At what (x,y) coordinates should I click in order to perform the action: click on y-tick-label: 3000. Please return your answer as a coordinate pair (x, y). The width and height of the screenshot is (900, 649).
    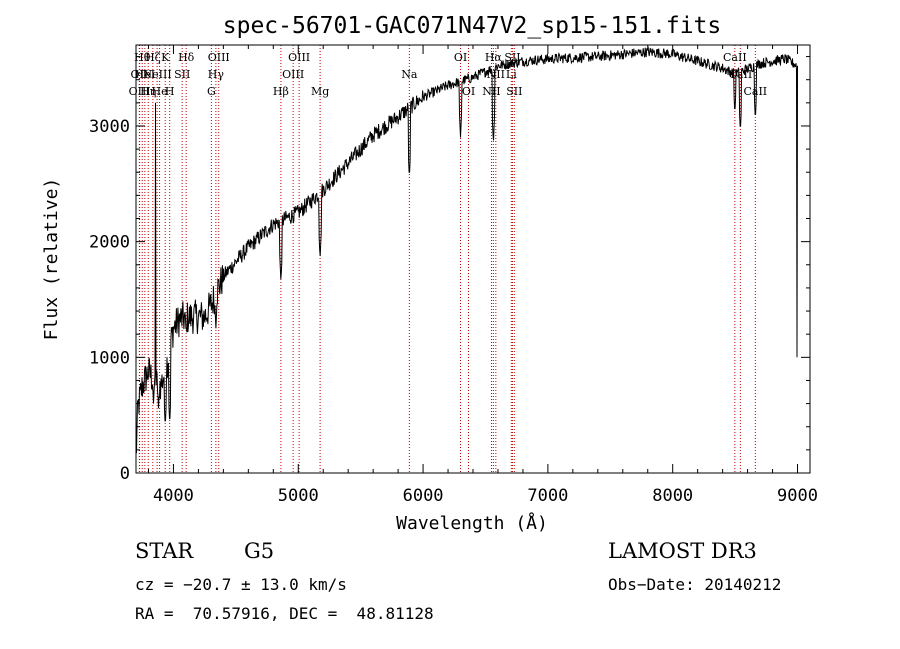
    Looking at the image, I should click on (109, 127).